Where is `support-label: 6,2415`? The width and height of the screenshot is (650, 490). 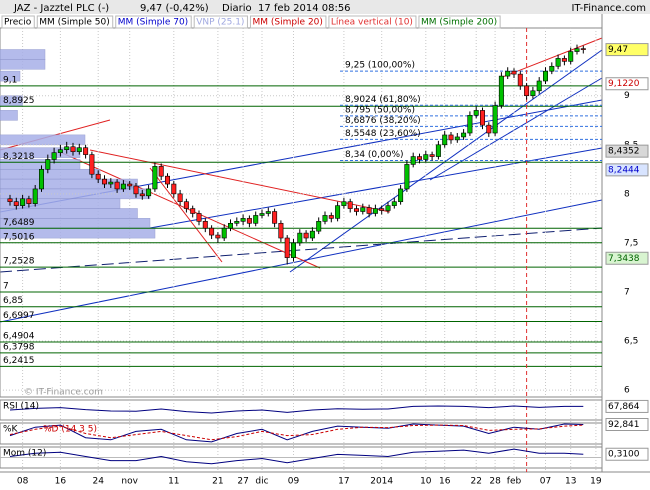
support-label: 6,2415 is located at coordinates (19, 361).